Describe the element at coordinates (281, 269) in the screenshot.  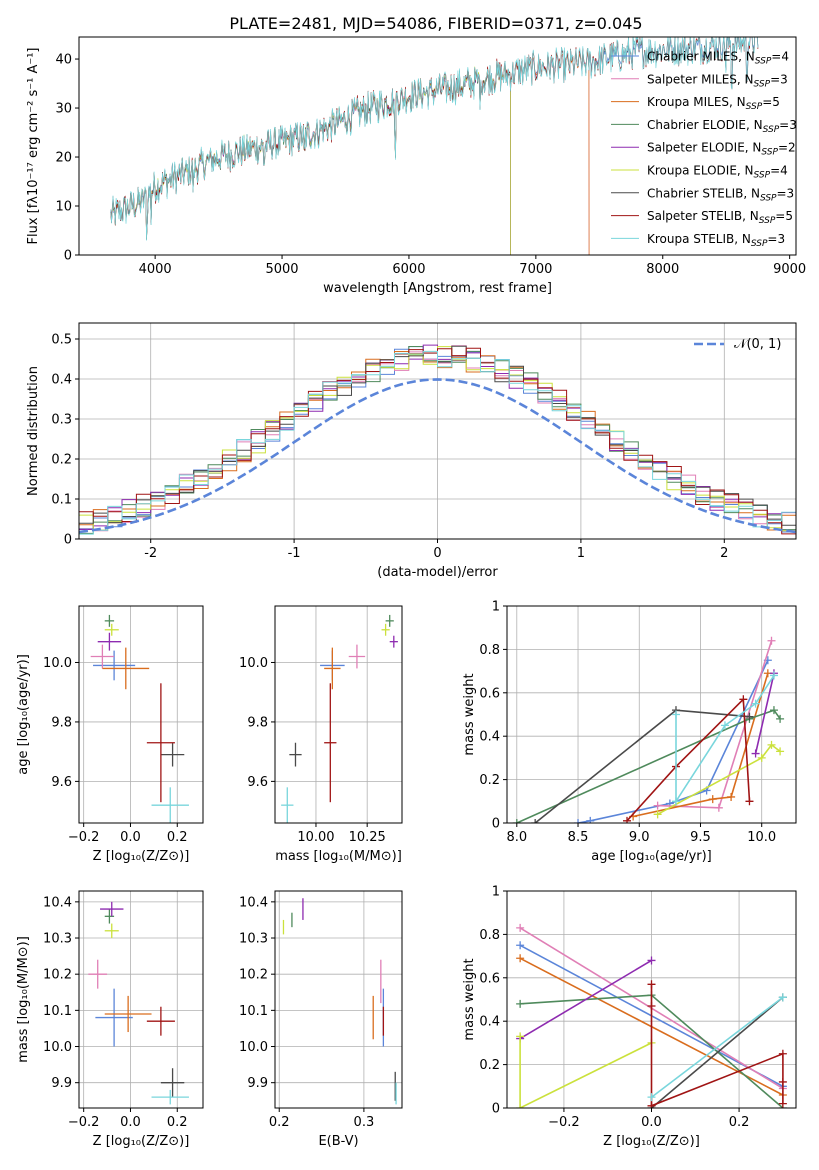
I see `x-tick-label: 5000` at that location.